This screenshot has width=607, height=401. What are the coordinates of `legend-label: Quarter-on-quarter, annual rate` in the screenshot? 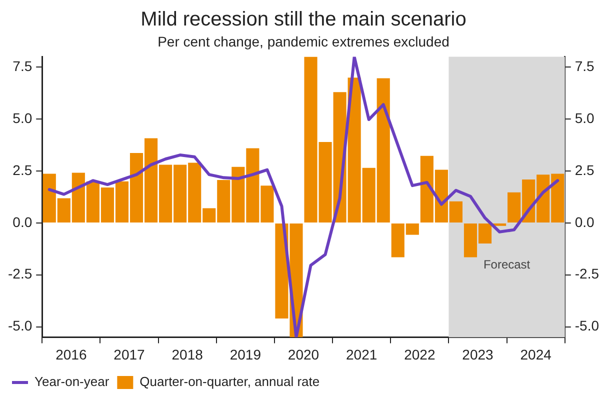 It's located at (230, 382).